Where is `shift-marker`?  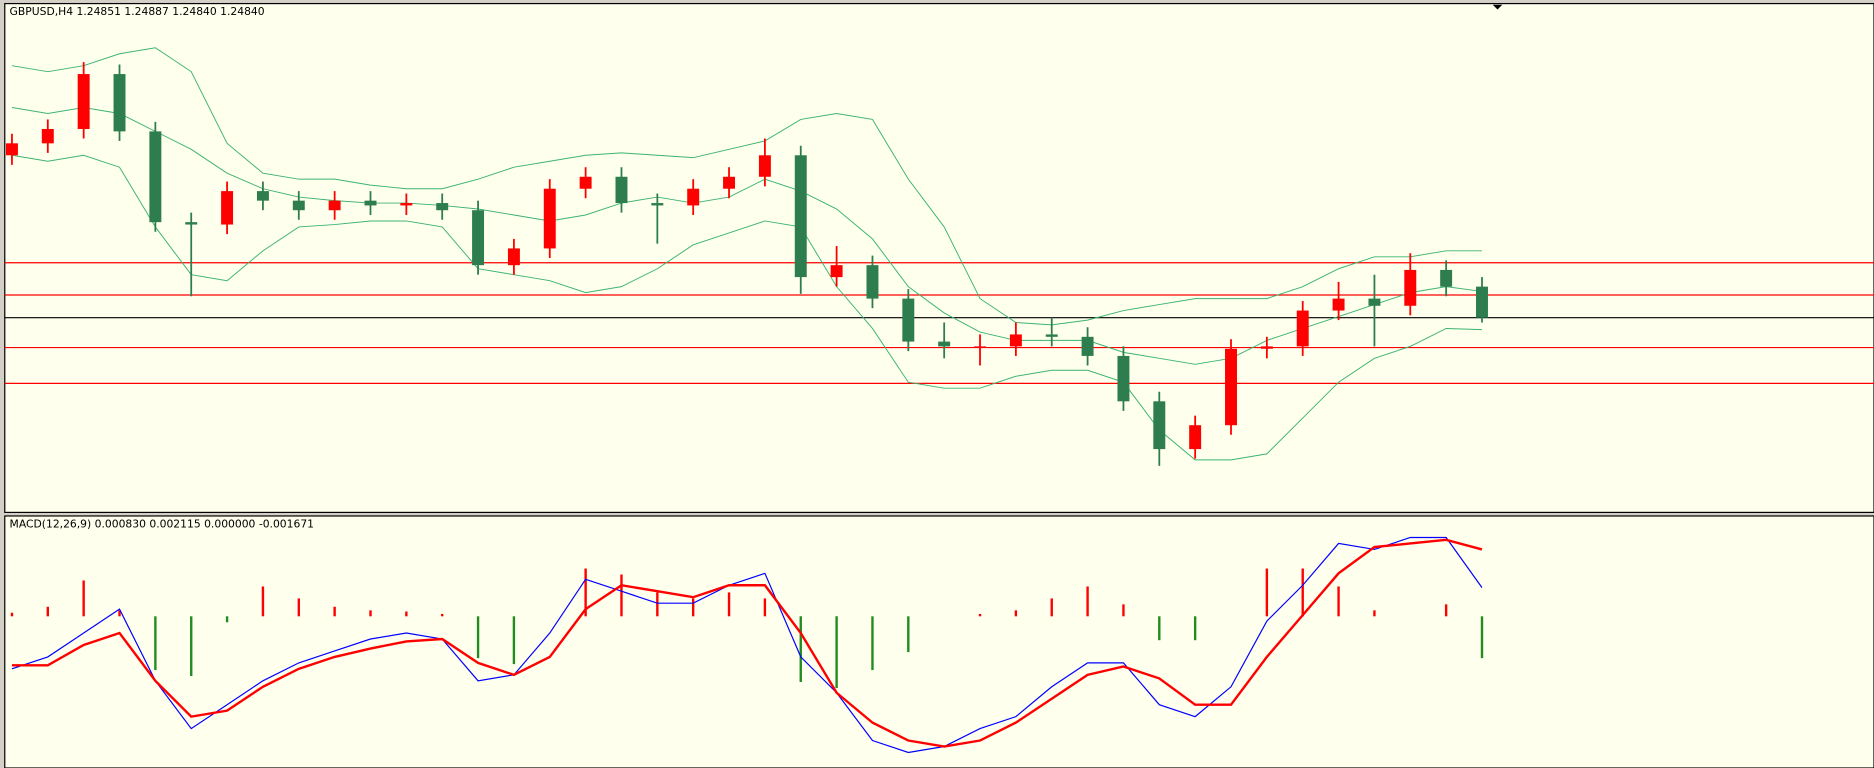 shift-marker is located at coordinates (1497, 7).